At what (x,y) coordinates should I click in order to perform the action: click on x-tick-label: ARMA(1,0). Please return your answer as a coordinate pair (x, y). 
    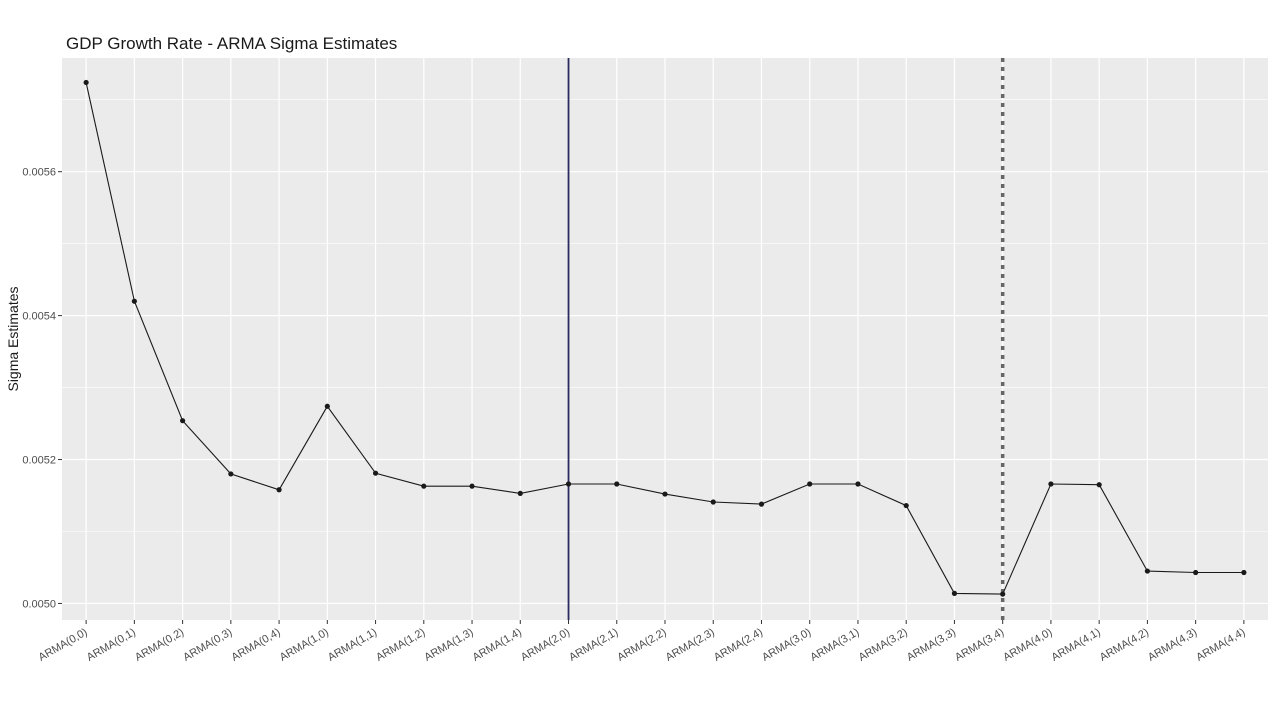
    Looking at the image, I should click on (304, 645).